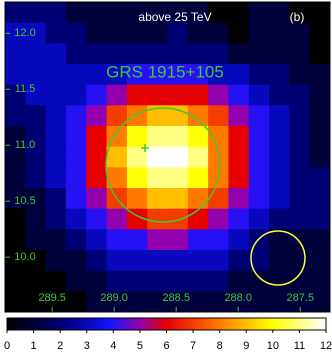  I want to click on source-circle, so click(163, 165).